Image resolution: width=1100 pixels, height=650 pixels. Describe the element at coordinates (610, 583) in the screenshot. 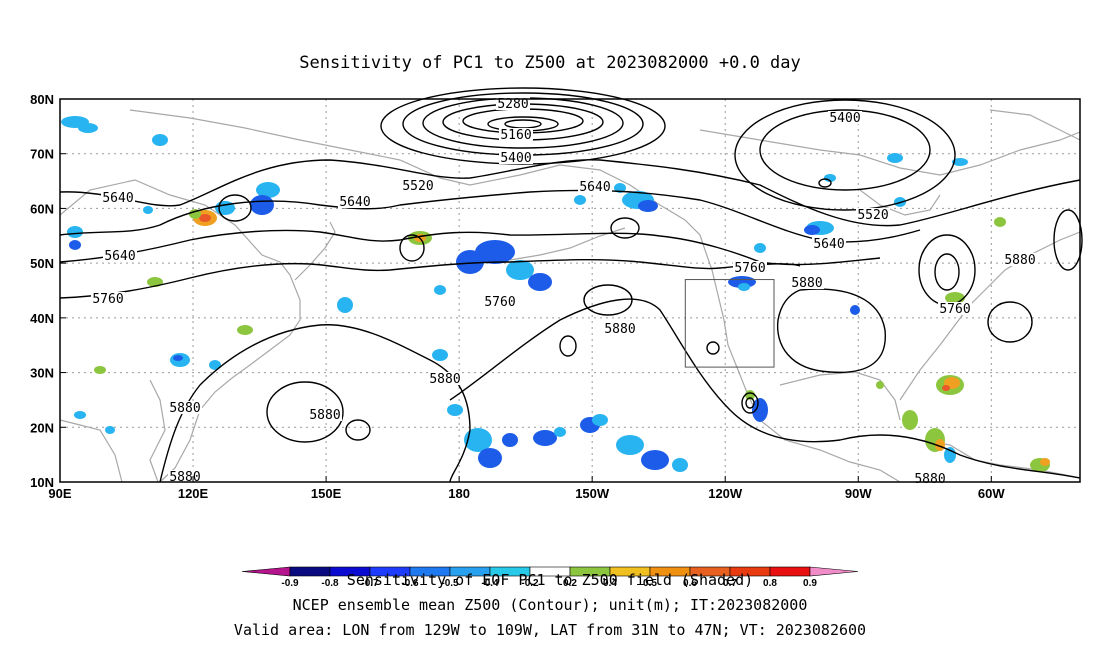

I see `colorbar-label: 0.4` at that location.